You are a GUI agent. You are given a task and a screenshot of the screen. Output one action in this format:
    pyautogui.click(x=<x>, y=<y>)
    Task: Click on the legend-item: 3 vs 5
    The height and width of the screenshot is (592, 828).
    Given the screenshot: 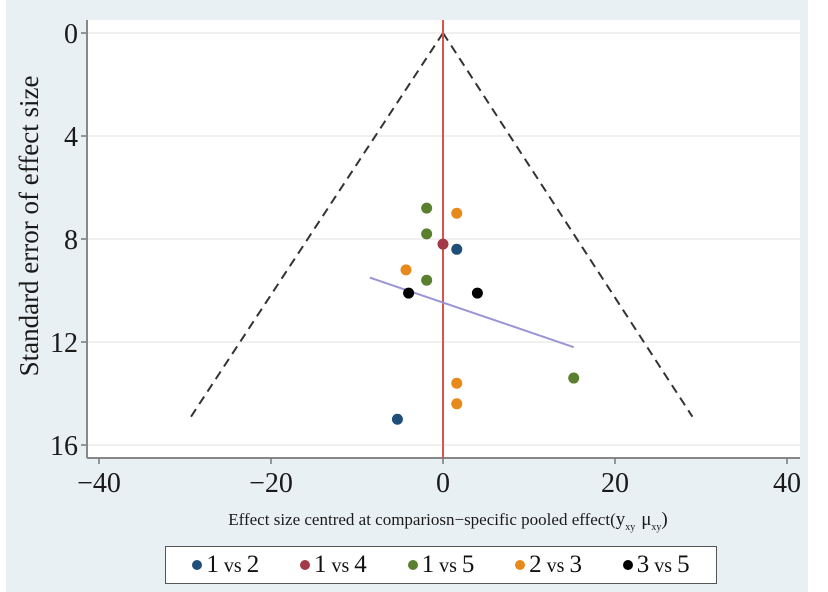 What is the action you would take?
    pyautogui.click(x=656, y=565)
    